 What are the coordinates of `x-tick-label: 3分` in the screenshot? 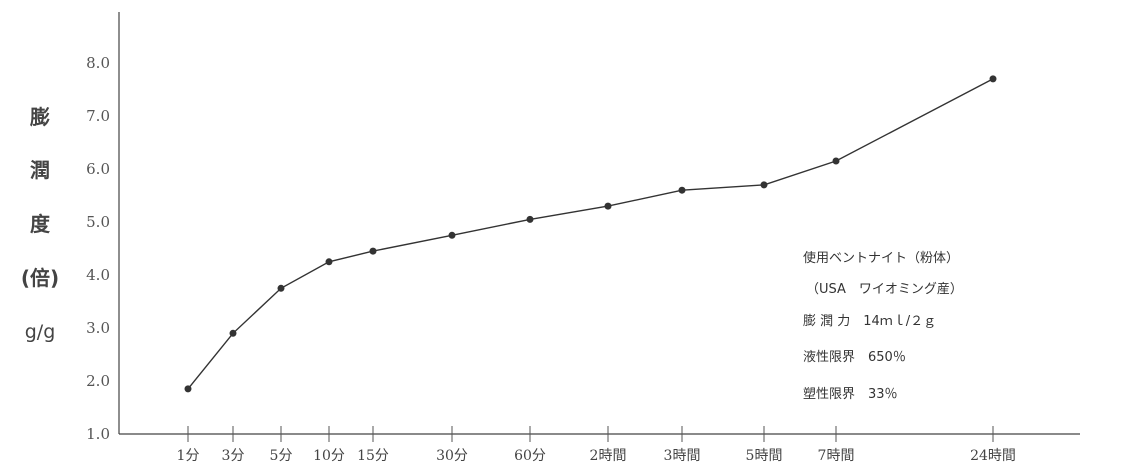 It's located at (233, 456).